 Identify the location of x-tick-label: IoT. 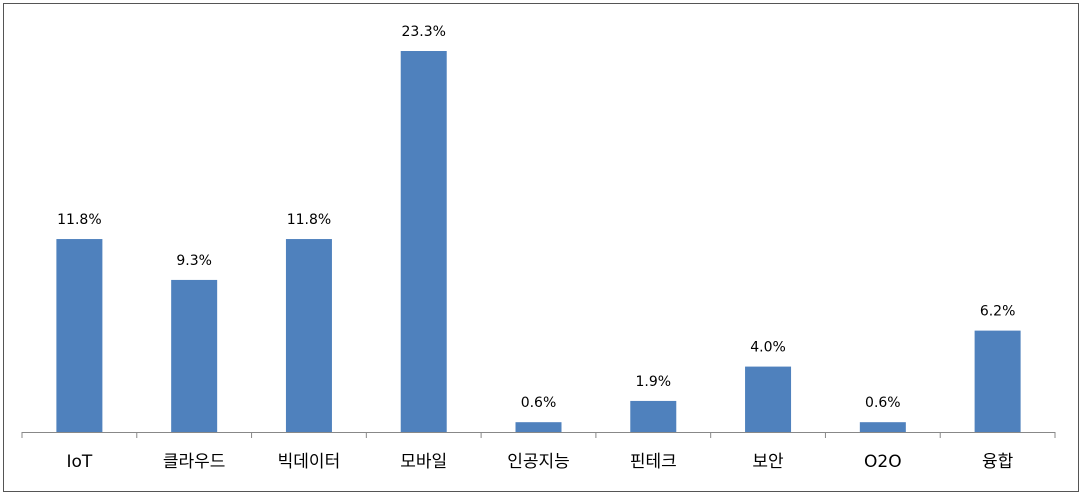
(79, 462).